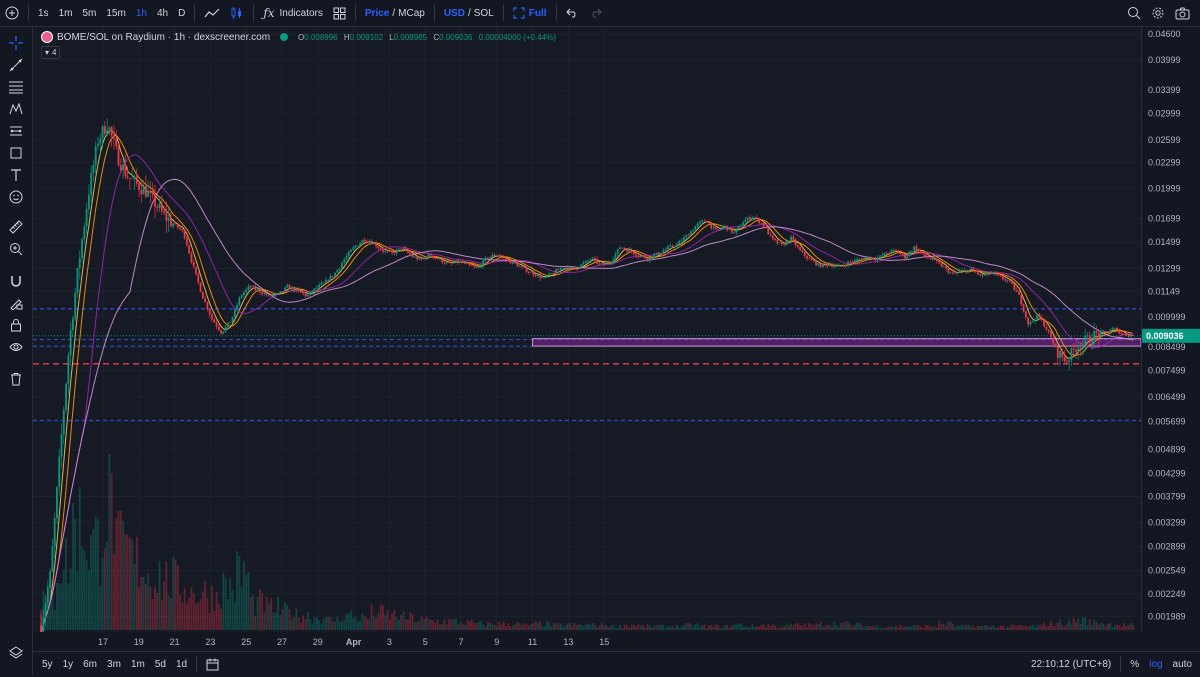 The image size is (1200, 677). Describe the element at coordinates (182, 13) in the screenshot. I see `interval-d: D` at that location.